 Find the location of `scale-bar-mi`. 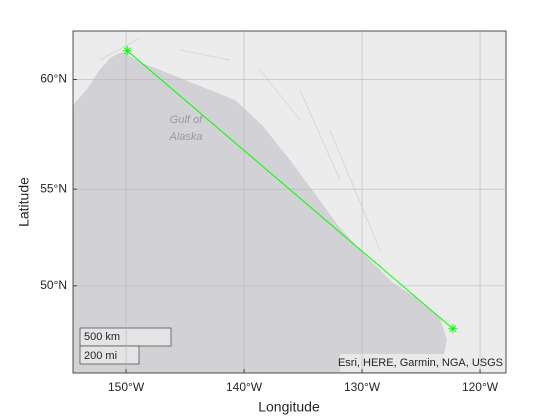

scale-bar-mi is located at coordinates (109, 355).